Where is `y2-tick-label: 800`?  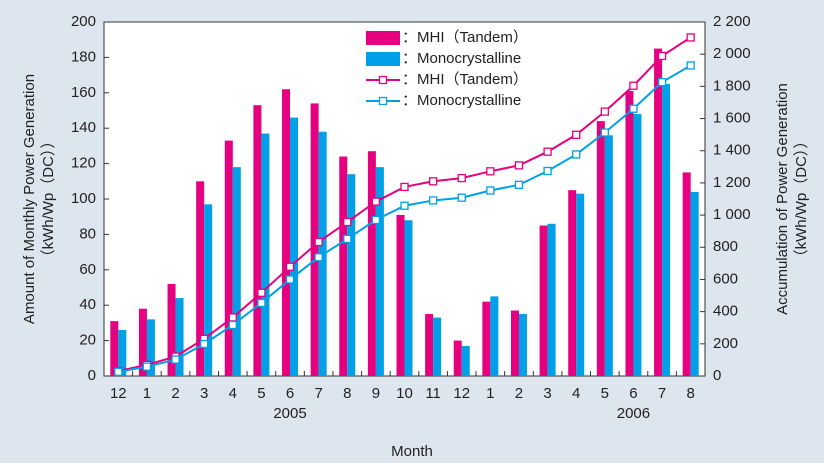
y2-tick-label: 800 is located at coordinates (725, 246).